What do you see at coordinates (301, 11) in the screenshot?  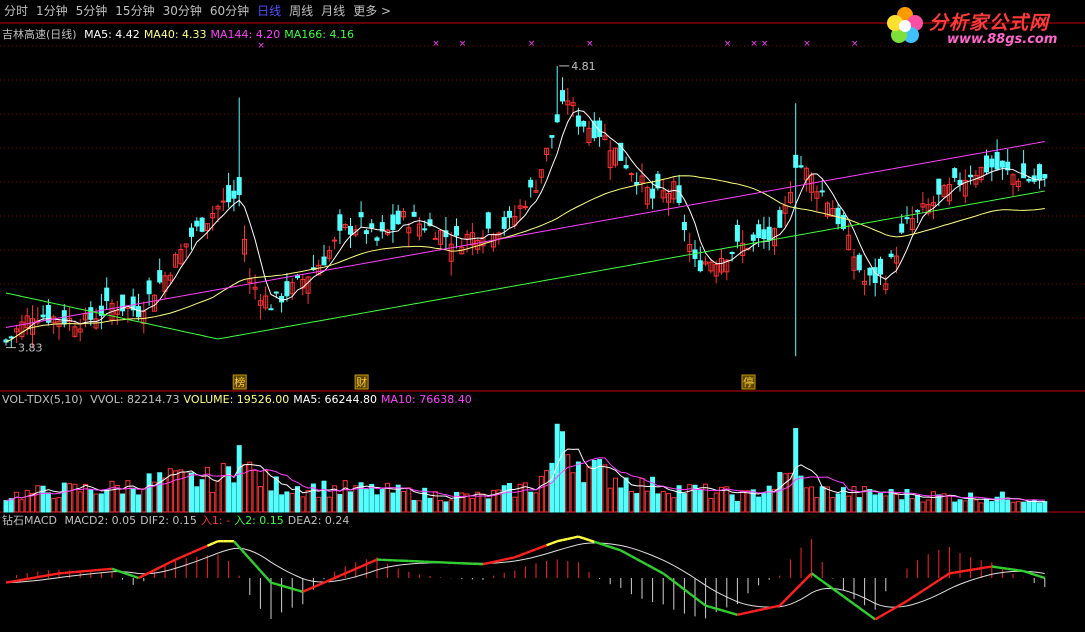 I see `period-tab-7: 周线` at bounding box center [301, 11].